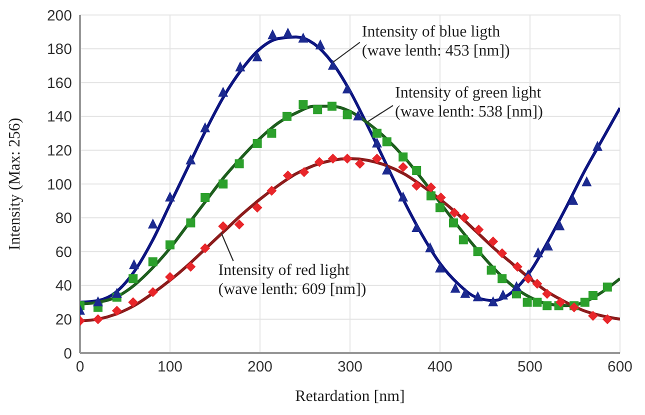  Describe the element at coordinates (59, 83) in the screenshot. I see `y-tick-label: 160` at that location.